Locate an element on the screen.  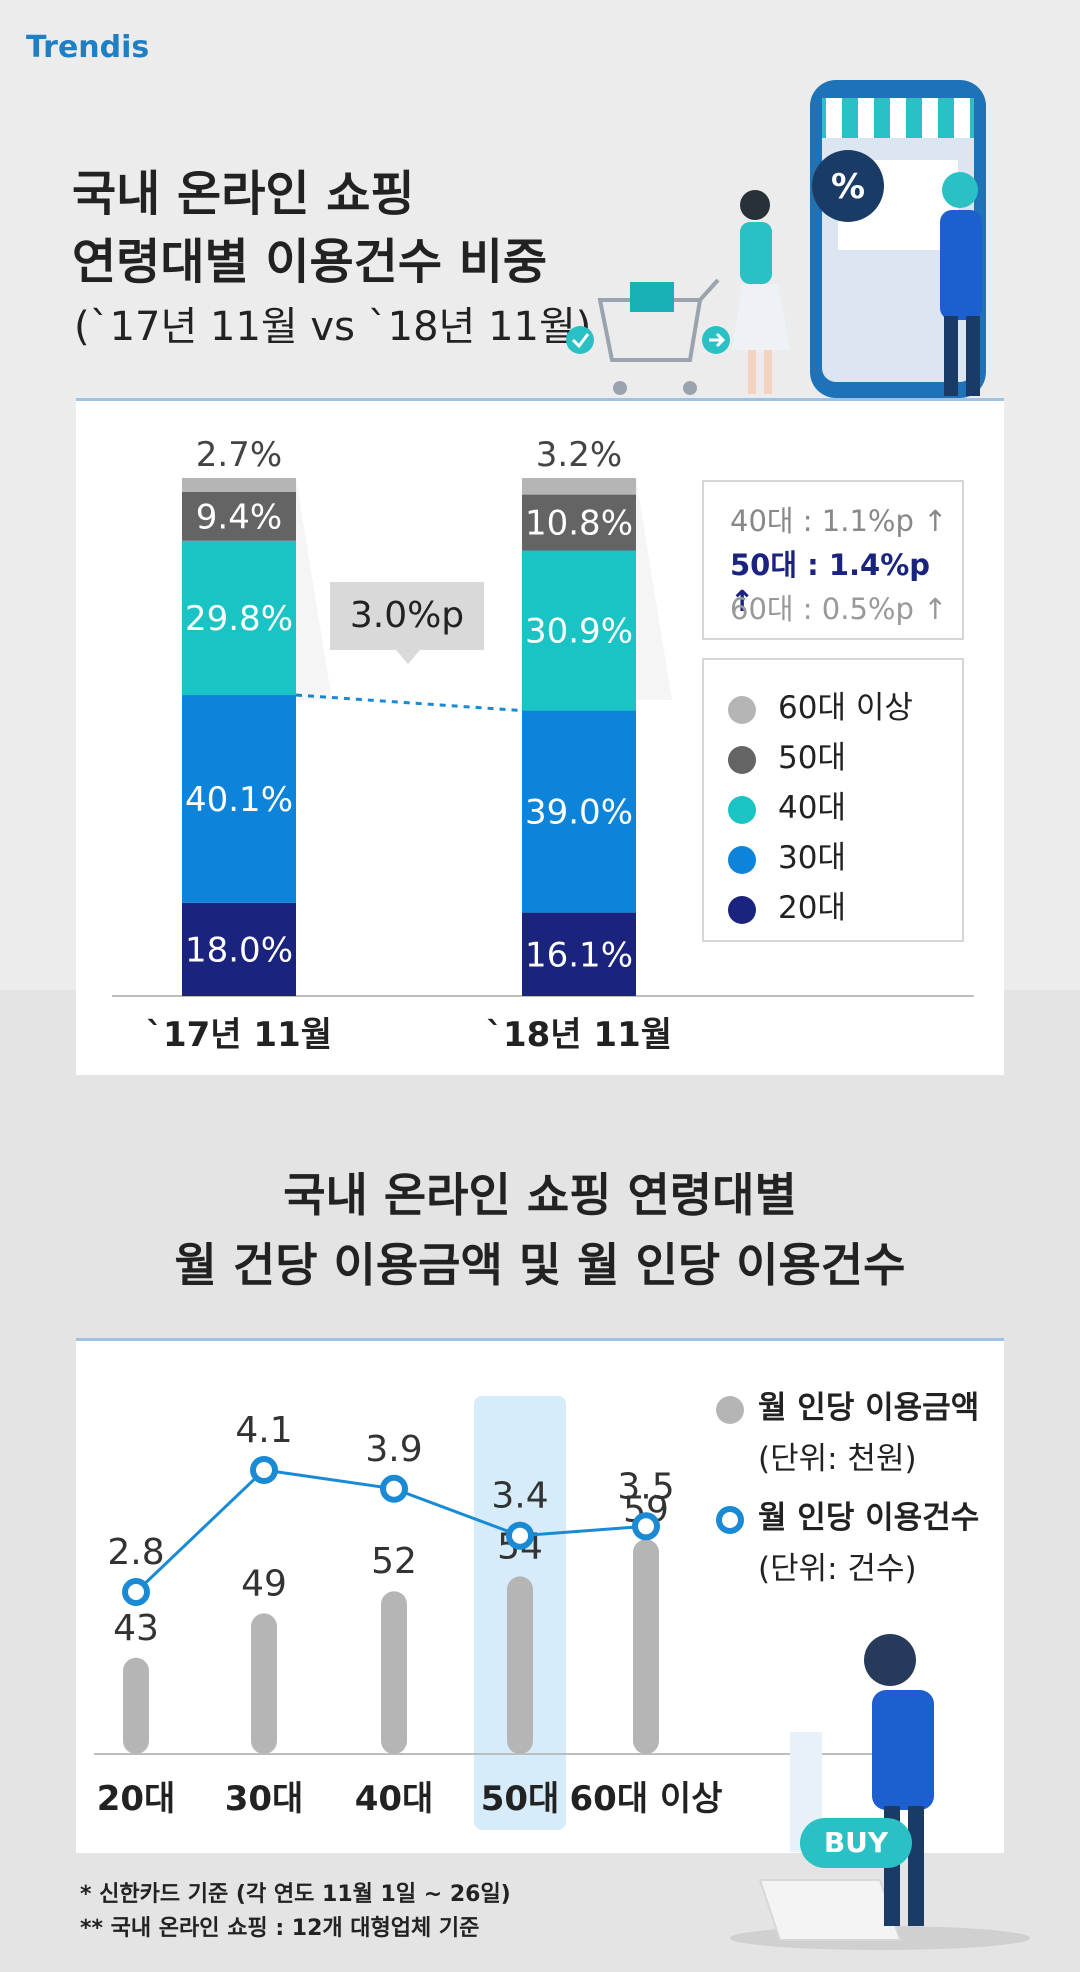
difference-callout-tail is located at coordinates (408, 657).